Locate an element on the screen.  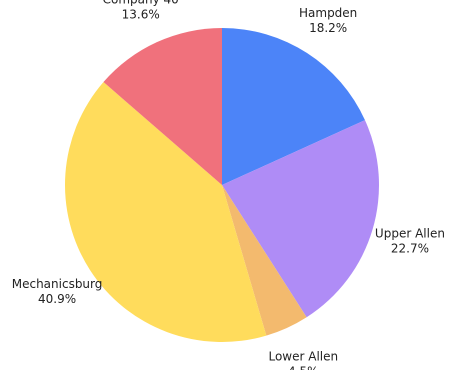
pie-label-lower-allen: Lower Allen4.5% is located at coordinates (303, 359).